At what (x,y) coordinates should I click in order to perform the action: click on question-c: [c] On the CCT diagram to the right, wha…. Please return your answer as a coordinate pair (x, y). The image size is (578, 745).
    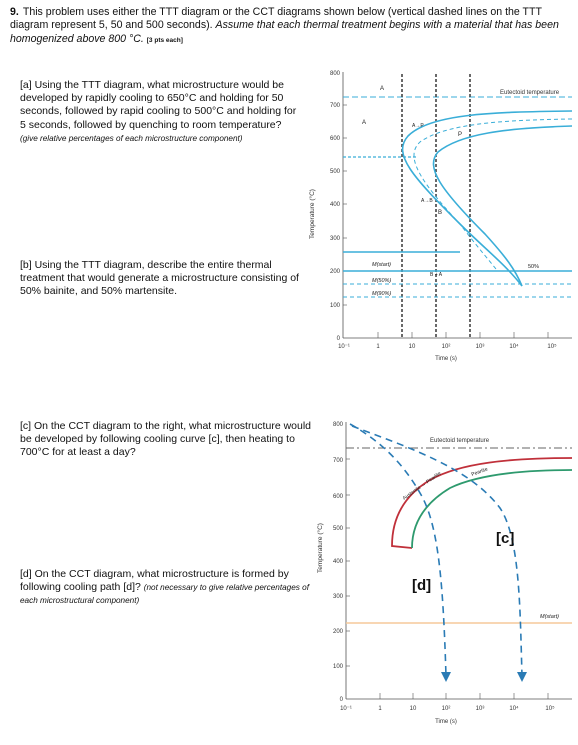
    Looking at the image, I should click on (167, 440).